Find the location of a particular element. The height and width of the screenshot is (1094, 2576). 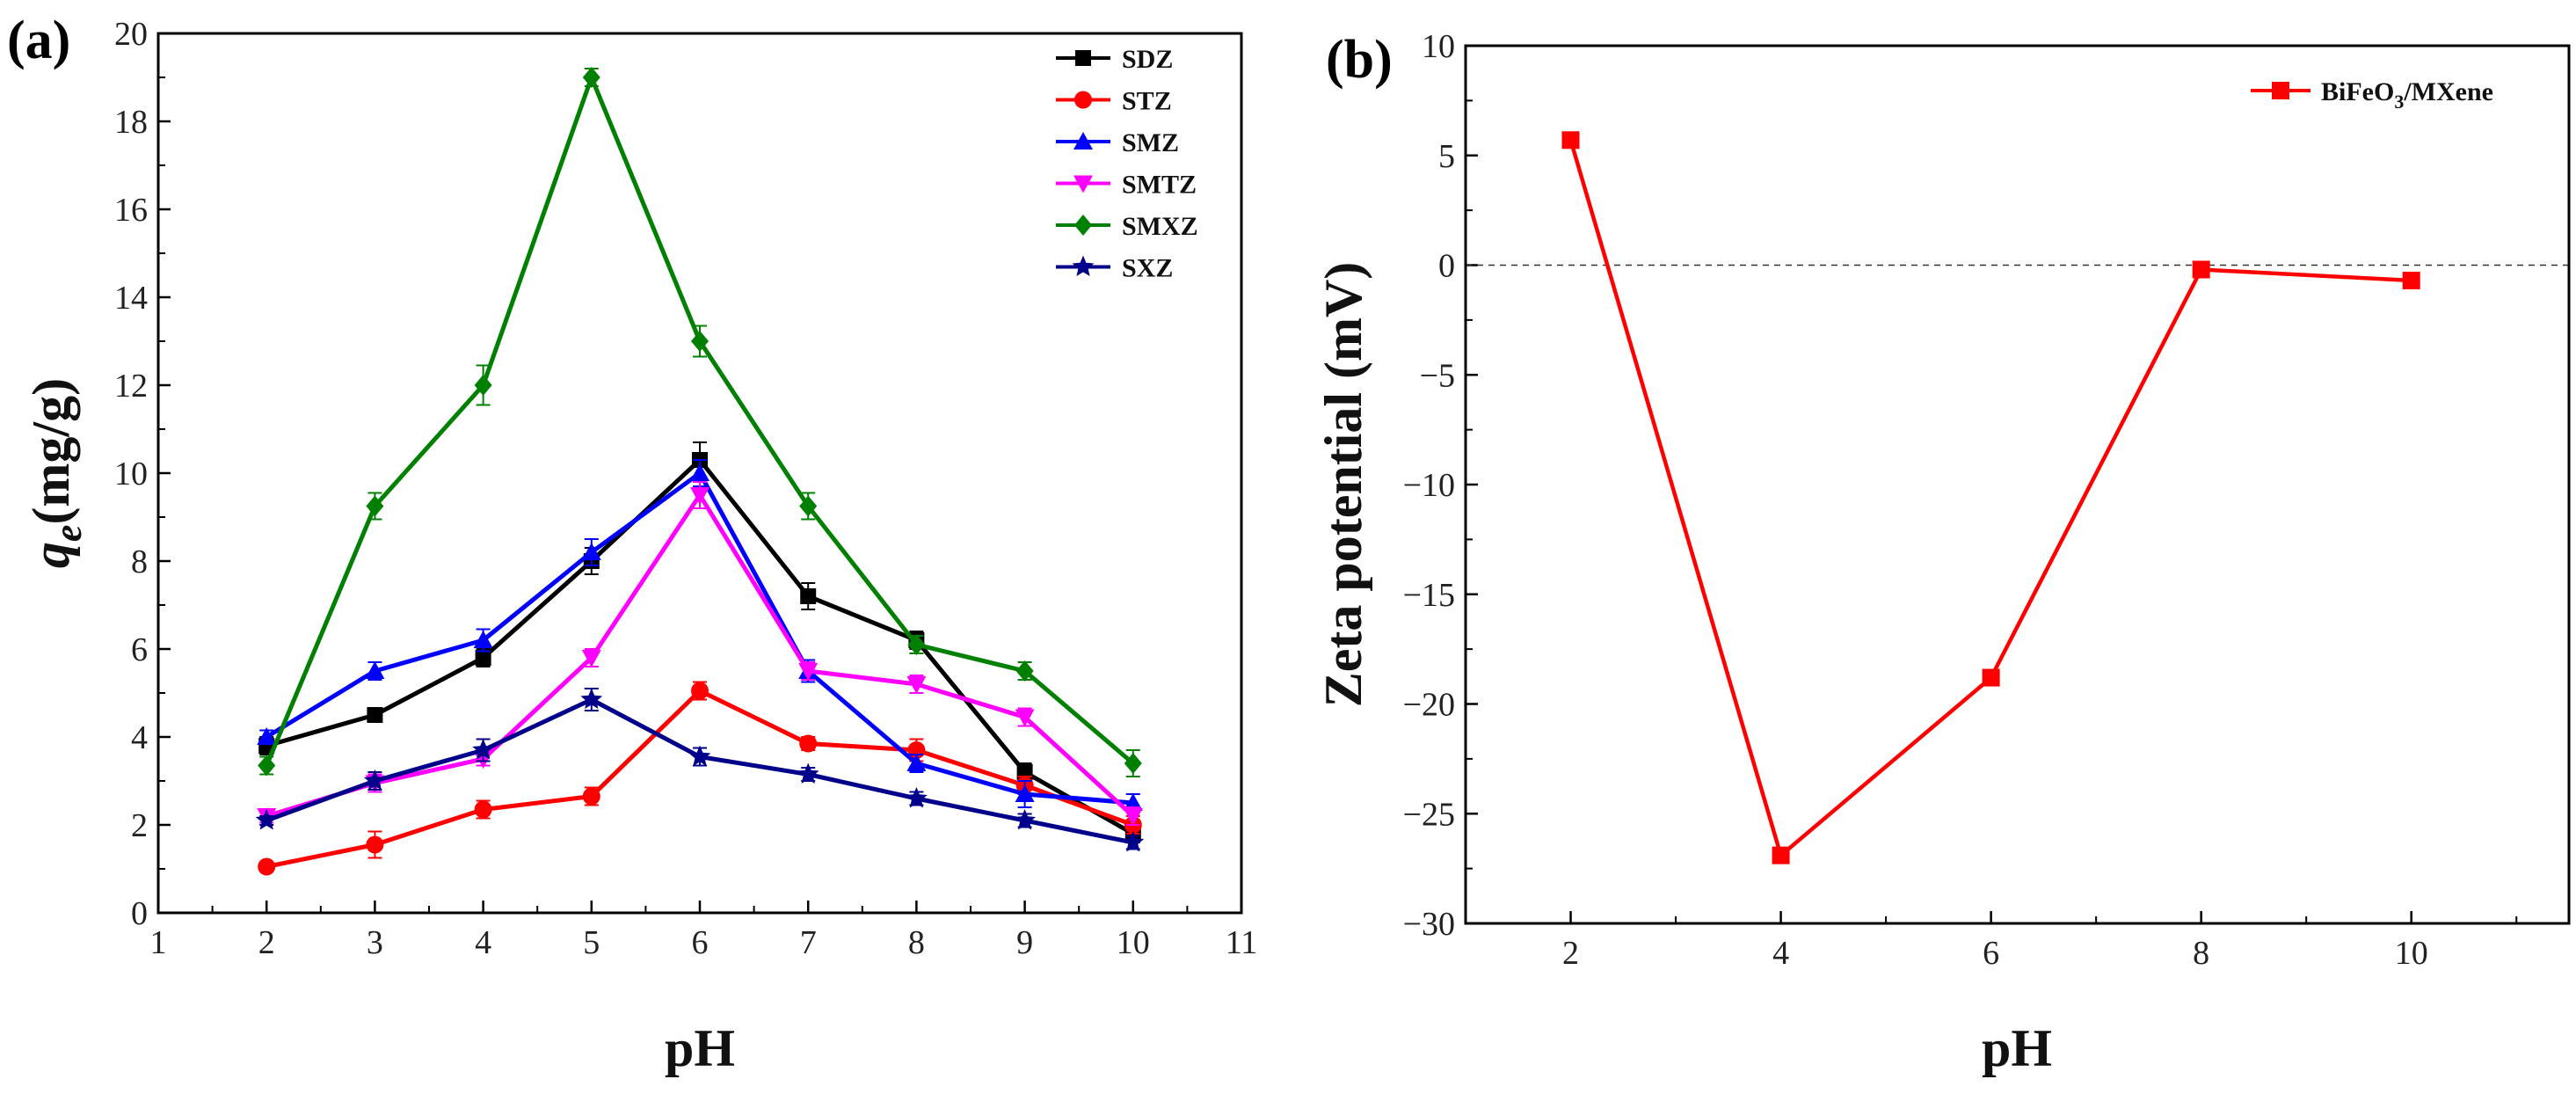

legend-sxz-label: SXZ is located at coordinates (1147, 268).